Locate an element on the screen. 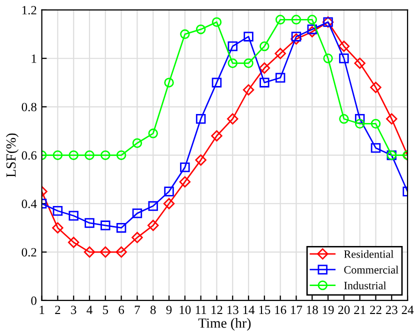 The image size is (418, 332). x-tick-label: 19 is located at coordinates (328, 310).